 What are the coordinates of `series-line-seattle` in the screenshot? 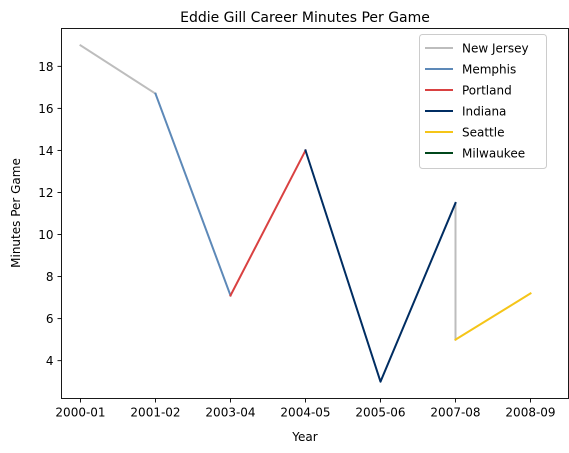 It's located at (493, 317).